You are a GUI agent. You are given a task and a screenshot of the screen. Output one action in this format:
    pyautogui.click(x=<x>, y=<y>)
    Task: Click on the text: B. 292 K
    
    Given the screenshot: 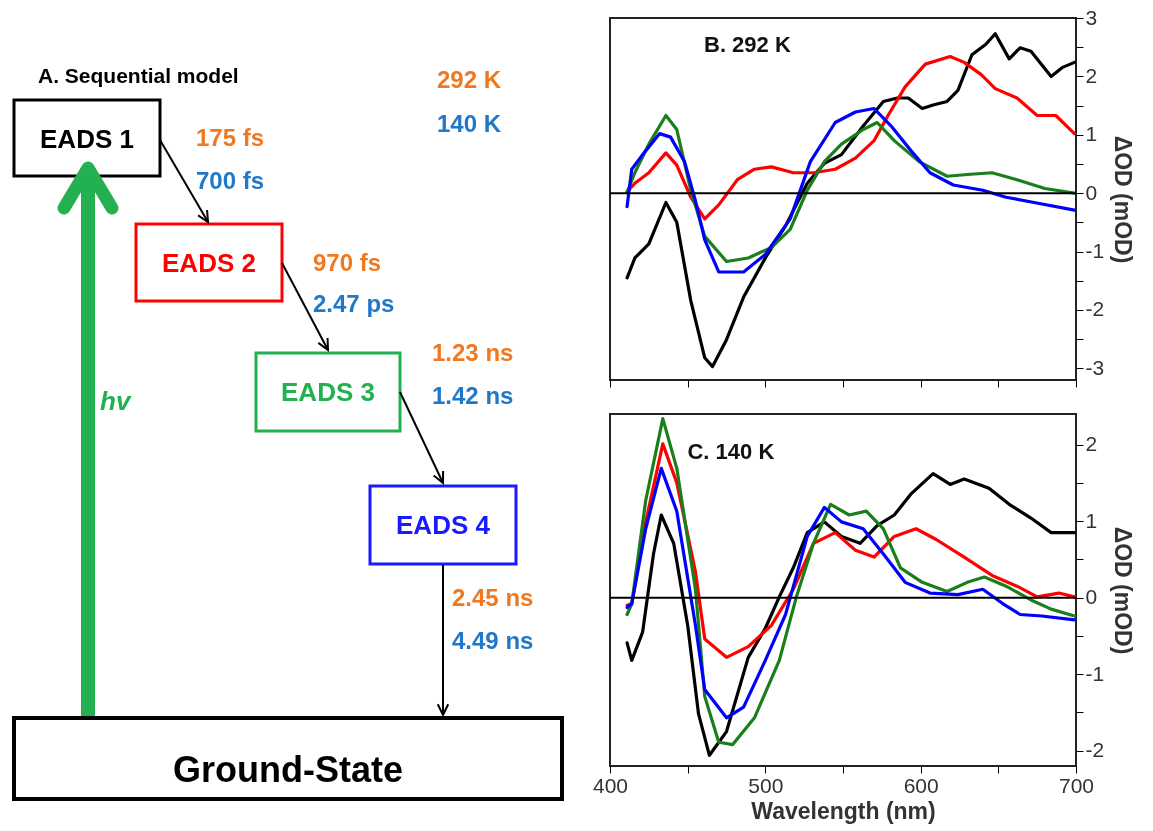 What is the action you would take?
    pyautogui.click(x=747, y=44)
    